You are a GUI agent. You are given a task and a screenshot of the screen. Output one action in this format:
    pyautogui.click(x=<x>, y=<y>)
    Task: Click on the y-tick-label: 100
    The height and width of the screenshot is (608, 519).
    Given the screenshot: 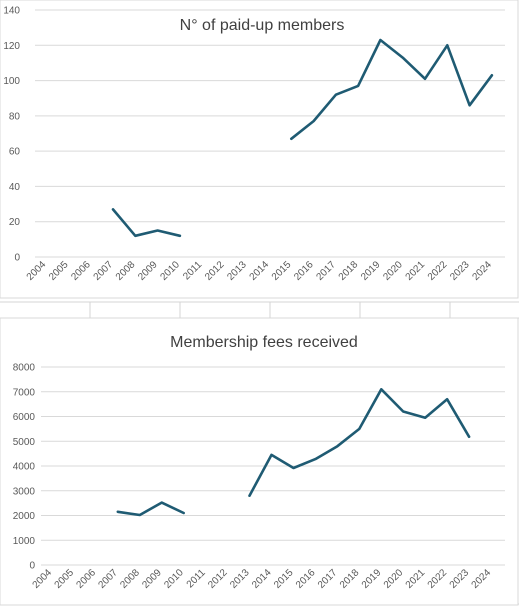 What is the action you would take?
    pyautogui.click(x=11, y=81)
    